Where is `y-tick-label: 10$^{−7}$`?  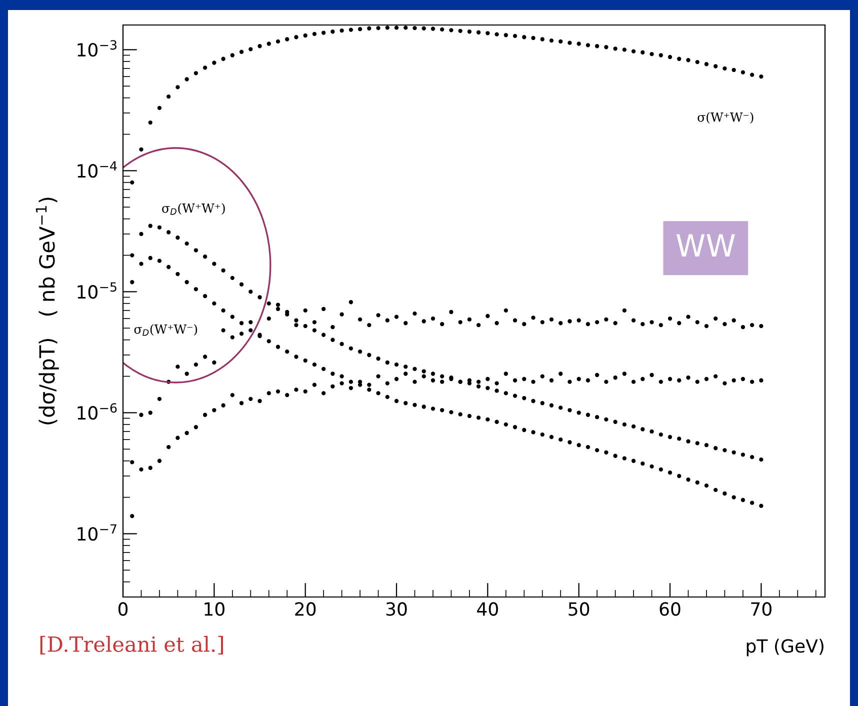
y-tick-label: 10$^{−7}$ is located at coordinates (97, 532).